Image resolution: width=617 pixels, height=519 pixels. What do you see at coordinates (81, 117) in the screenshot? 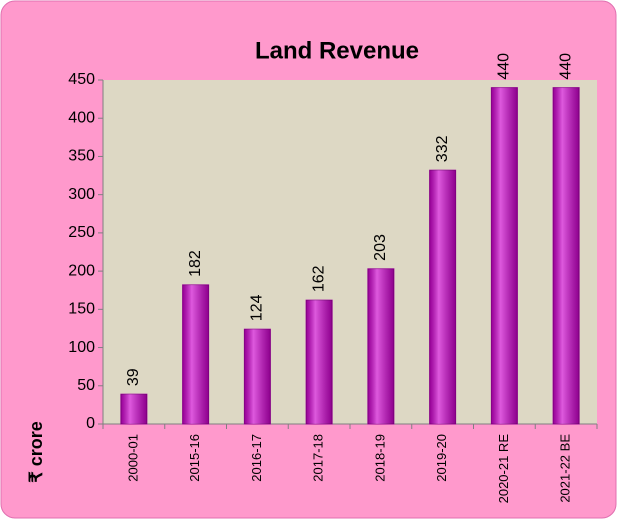
I see `y-tick-label: 400` at bounding box center [81, 117].